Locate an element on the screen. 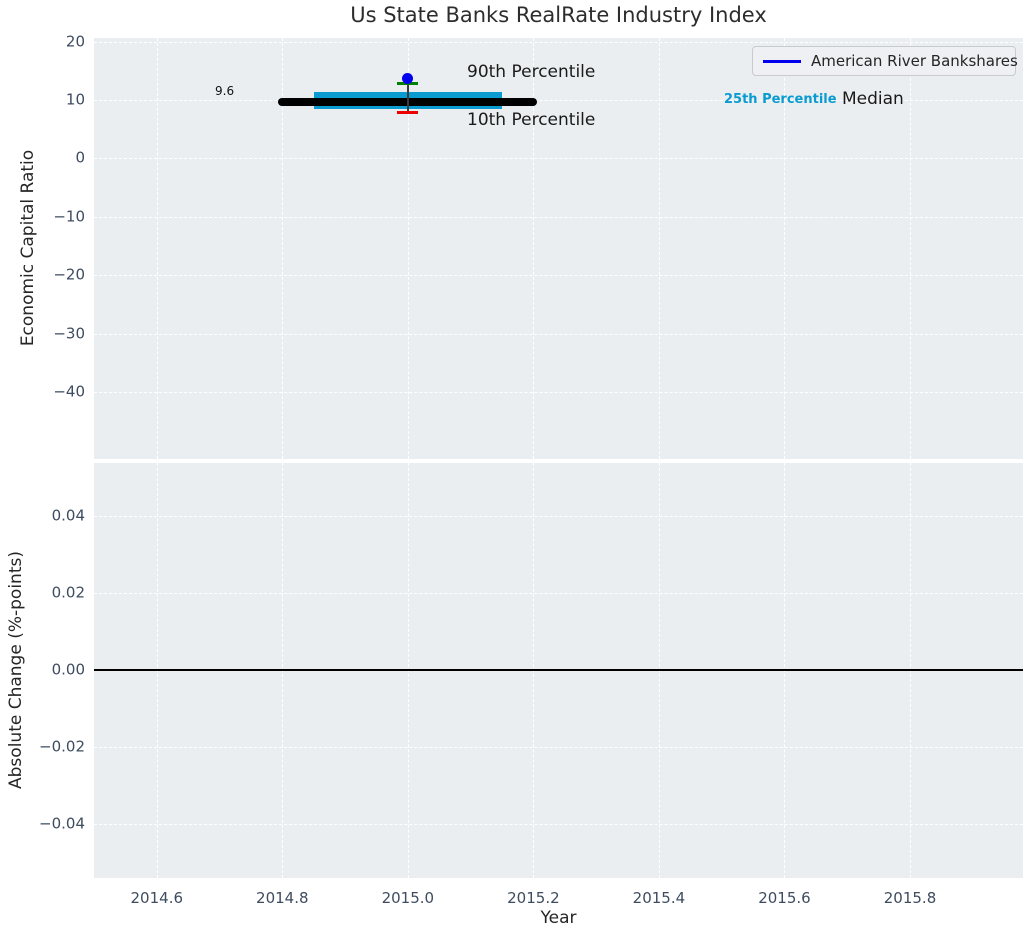  x-axis-label: Year is located at coordinates (558, 918).